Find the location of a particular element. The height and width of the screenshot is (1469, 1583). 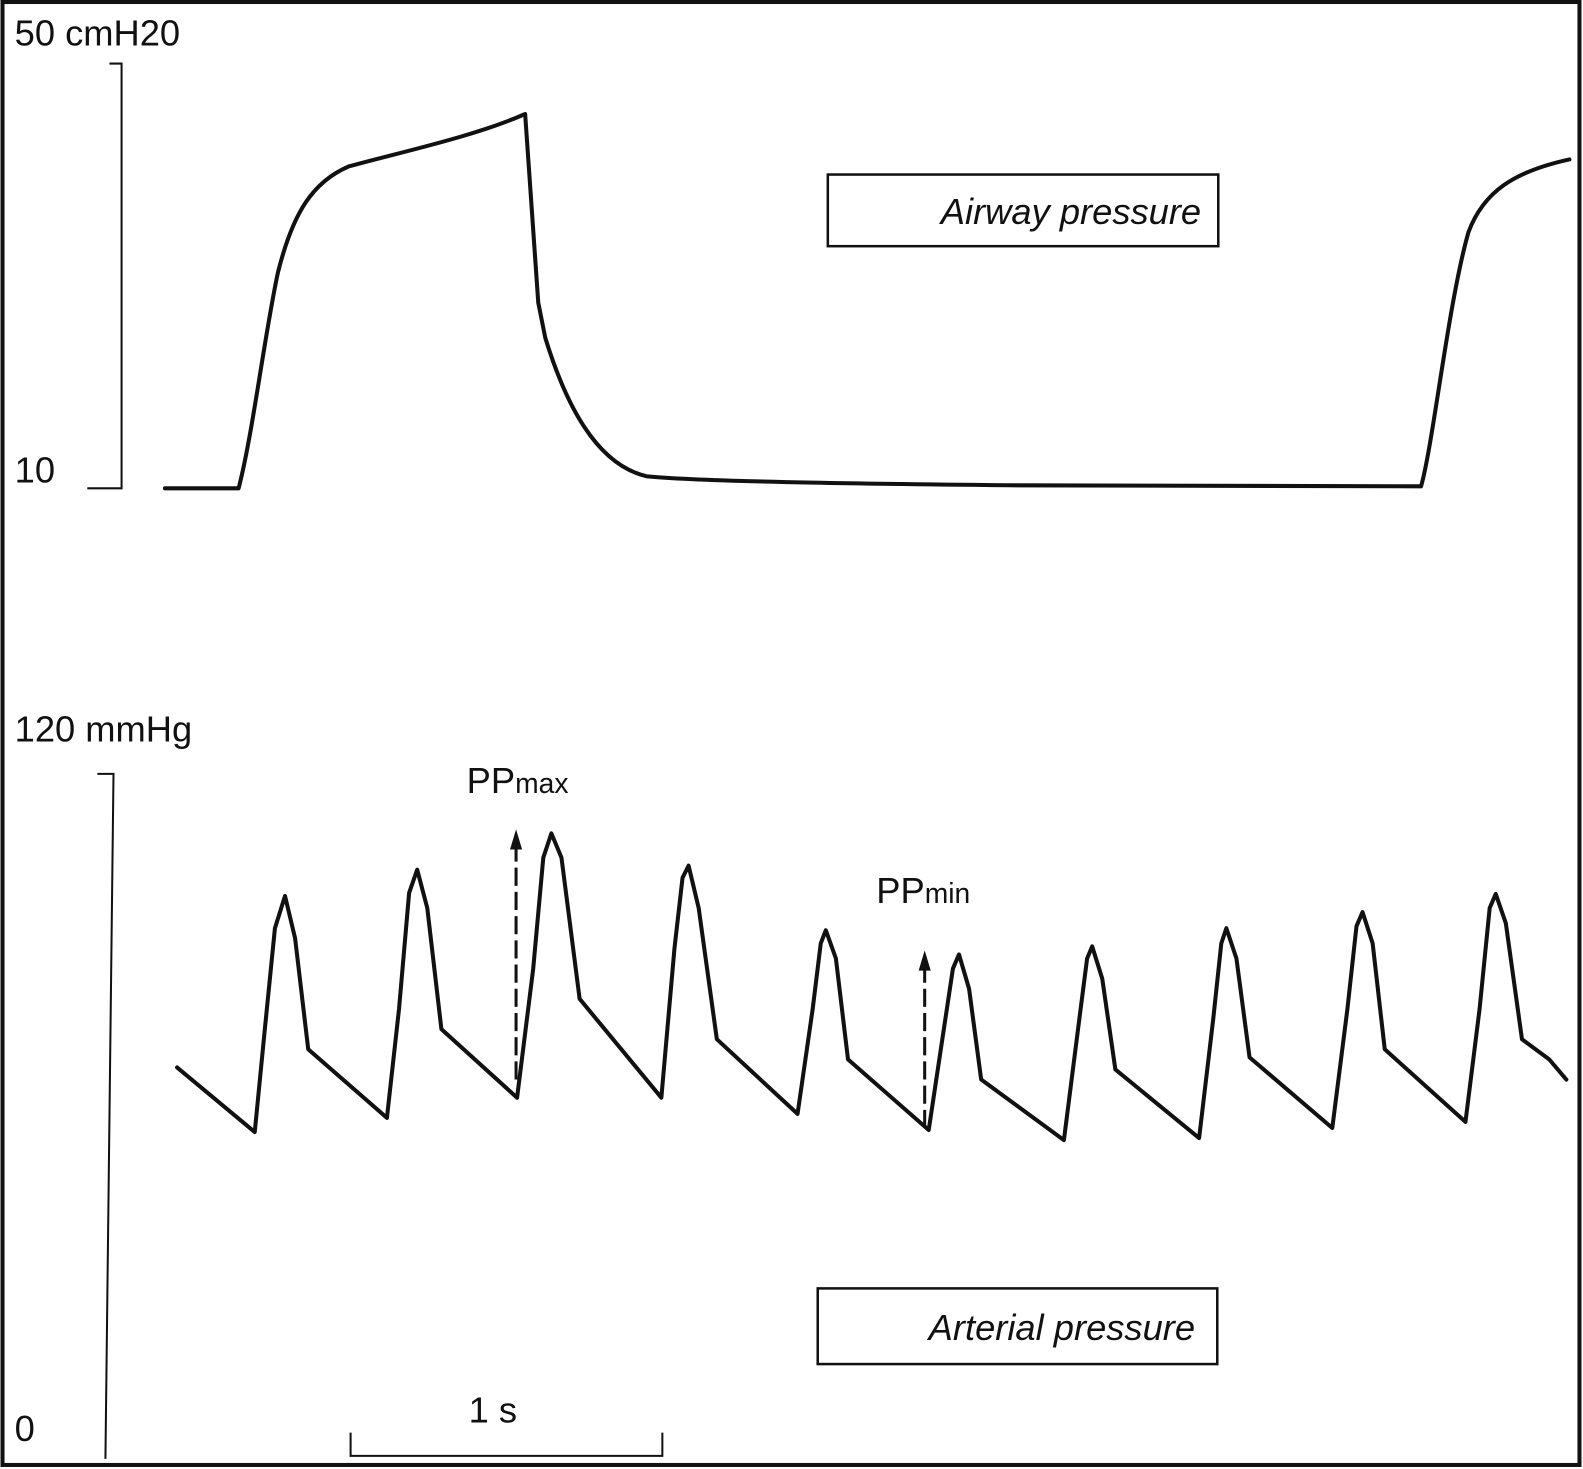

pp-min-arrowhead is located at coordinates (924, 960).